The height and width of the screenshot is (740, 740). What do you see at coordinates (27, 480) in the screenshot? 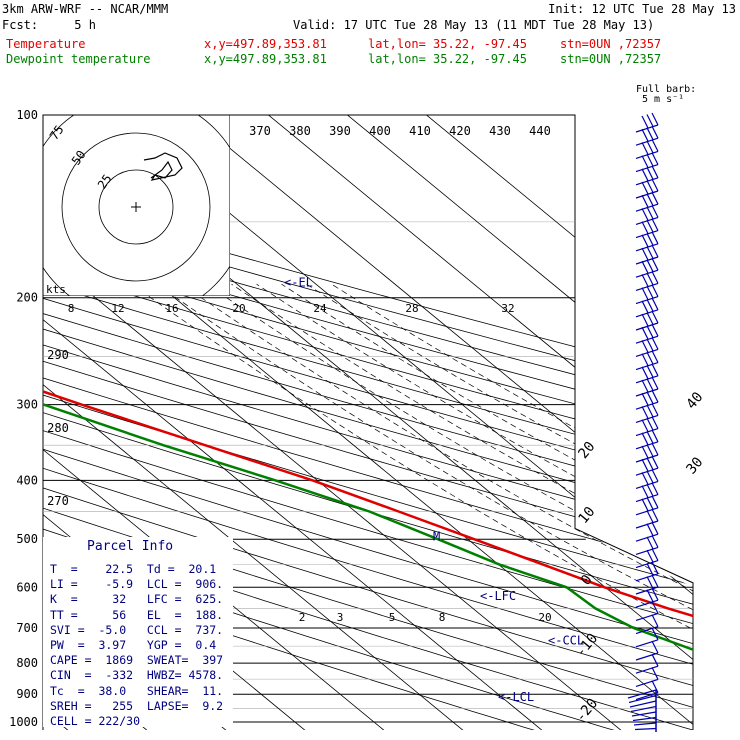
I see `pressure-label: 400` at bounding box center [27, 480].